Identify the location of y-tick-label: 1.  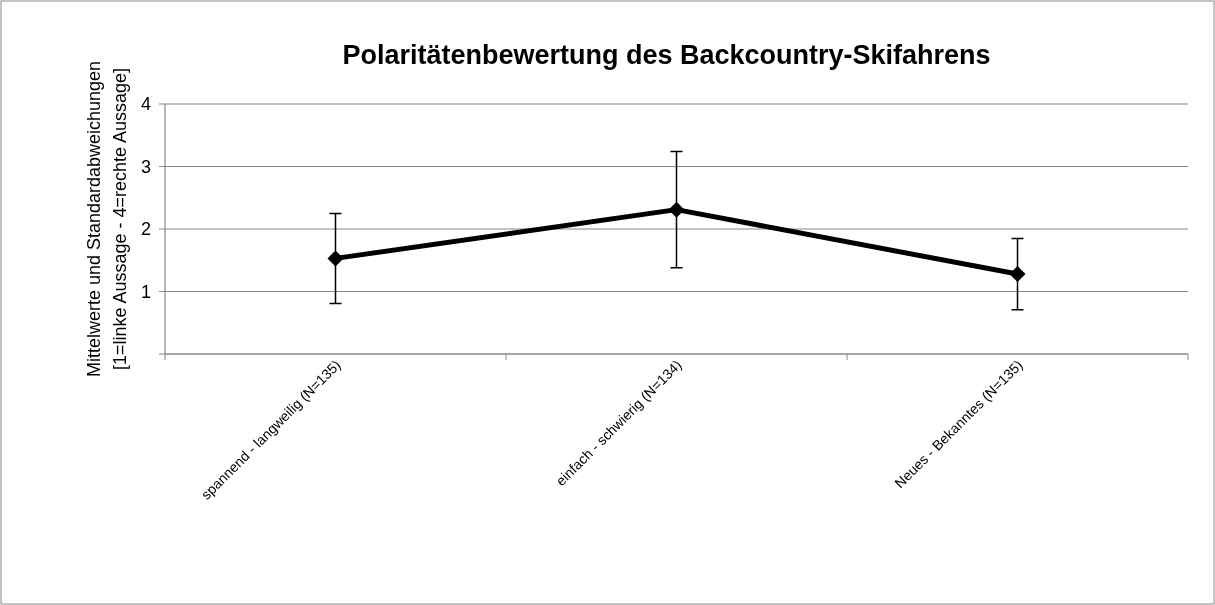
(145, 291).